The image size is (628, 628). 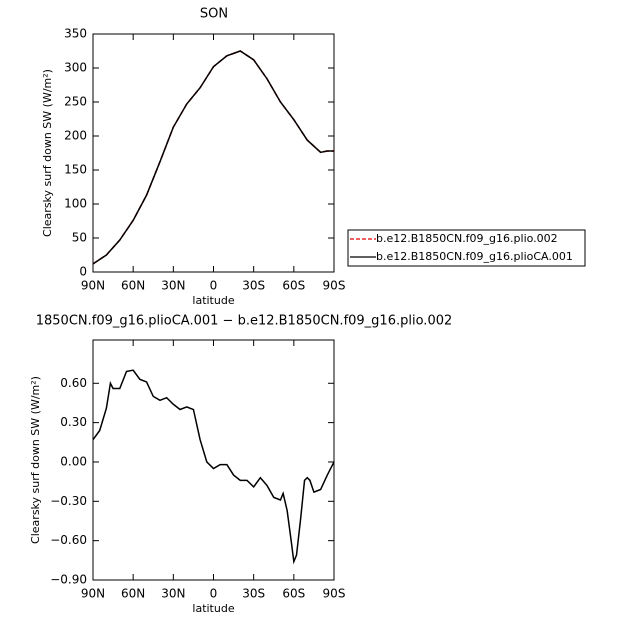 What do you see at coordinates (467, 238) in the screenshot?
I see `legend-label: b.e12.B1850CN.f09_g16.plio.002` at bounding box center [467, 238].